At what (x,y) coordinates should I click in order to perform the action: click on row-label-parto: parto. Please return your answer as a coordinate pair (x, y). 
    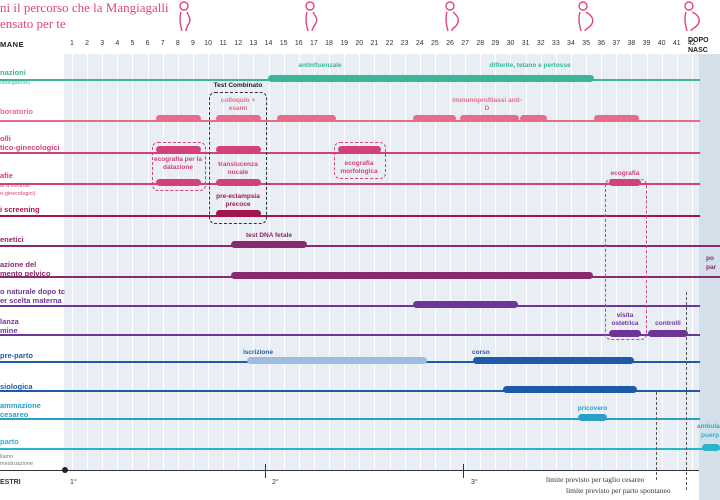
    Looking at the image, I should click on (9, 441).